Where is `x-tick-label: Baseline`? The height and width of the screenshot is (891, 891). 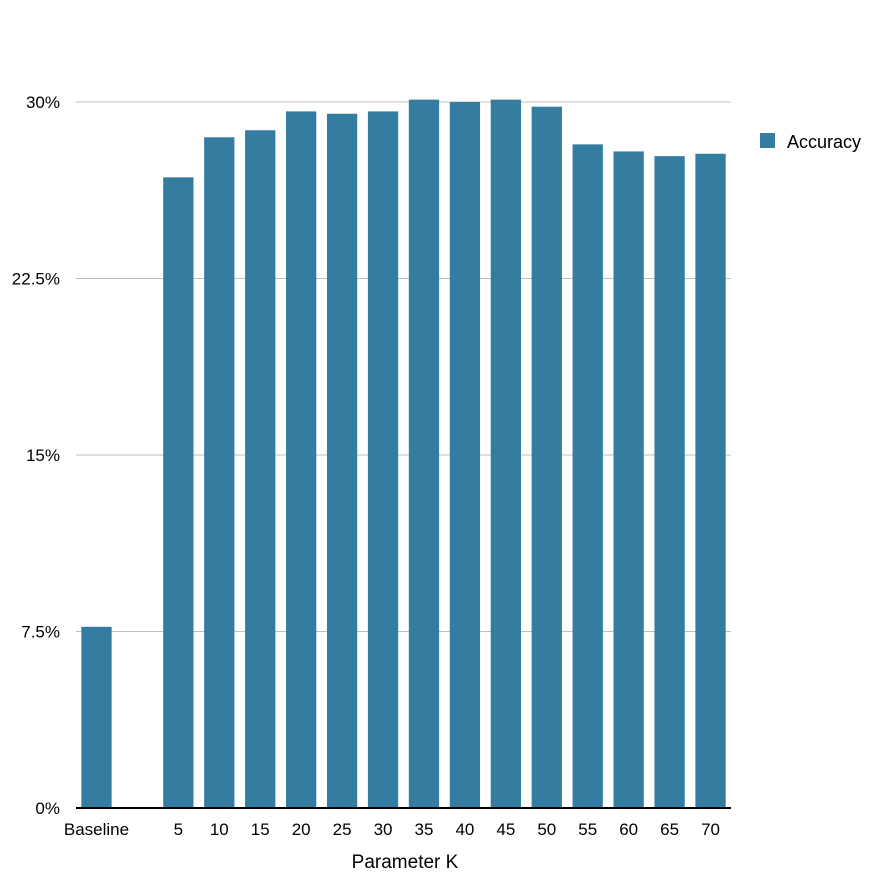
x-tick-label: Baseline is located at coordinates (96, 829).